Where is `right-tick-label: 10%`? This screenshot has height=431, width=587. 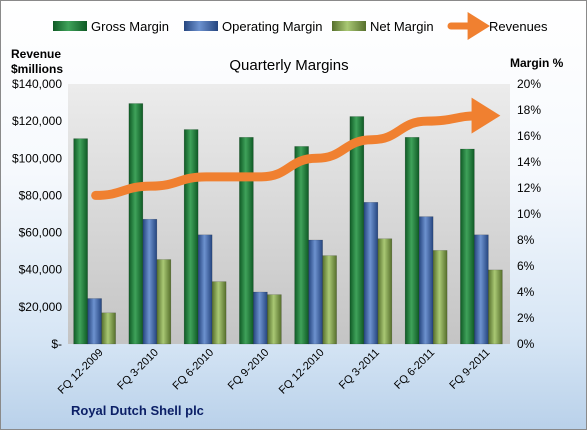
right-tick-label: 10% is located at coordinates (529, 214).